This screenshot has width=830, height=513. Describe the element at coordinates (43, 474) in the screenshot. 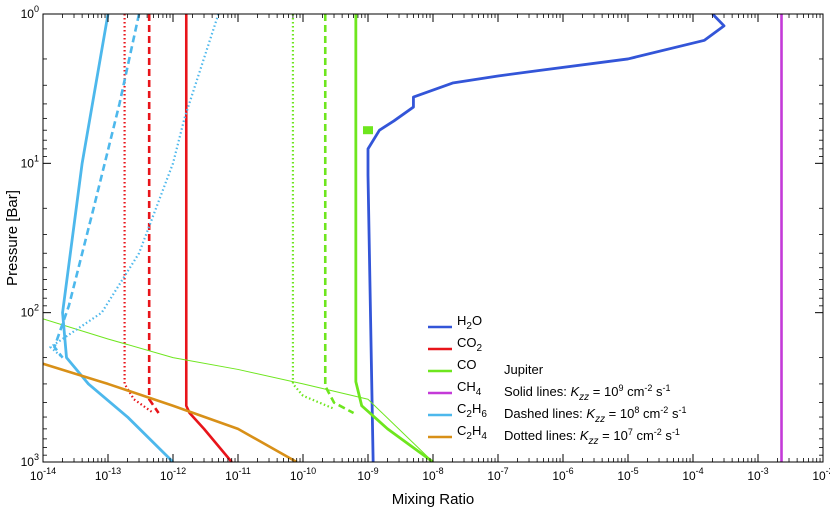

I see `x-tick-label: 10⁻¹⁴` at that location.